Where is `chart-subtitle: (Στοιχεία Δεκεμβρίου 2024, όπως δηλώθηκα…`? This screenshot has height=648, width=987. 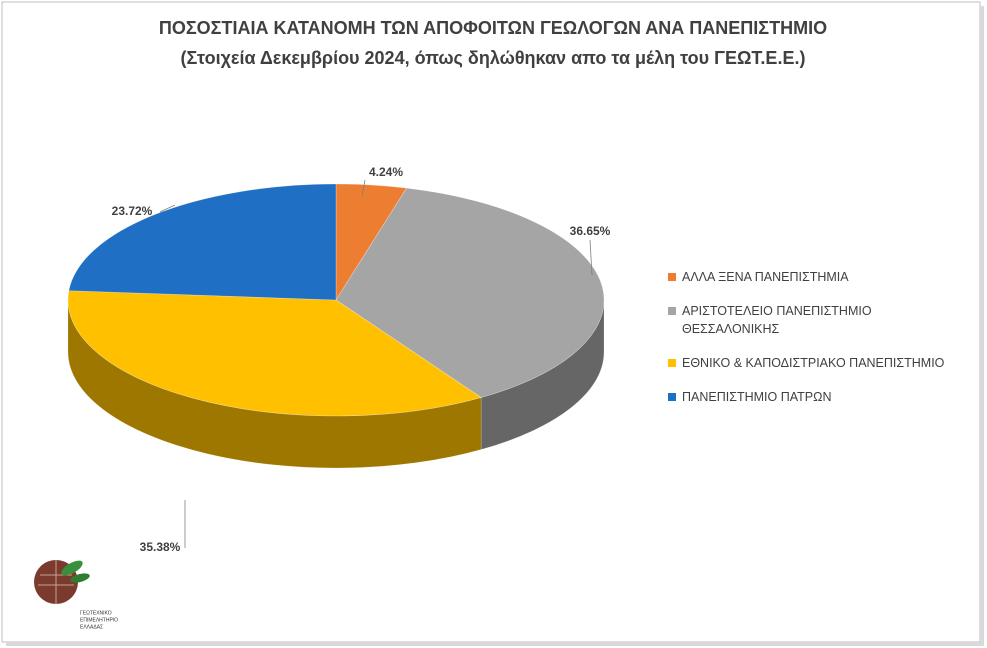
chart-subtitle: (Στοιχεία Δεκεμβρίου 2024, όπως δηλώθηκα… is located at coordinates (493, 58).